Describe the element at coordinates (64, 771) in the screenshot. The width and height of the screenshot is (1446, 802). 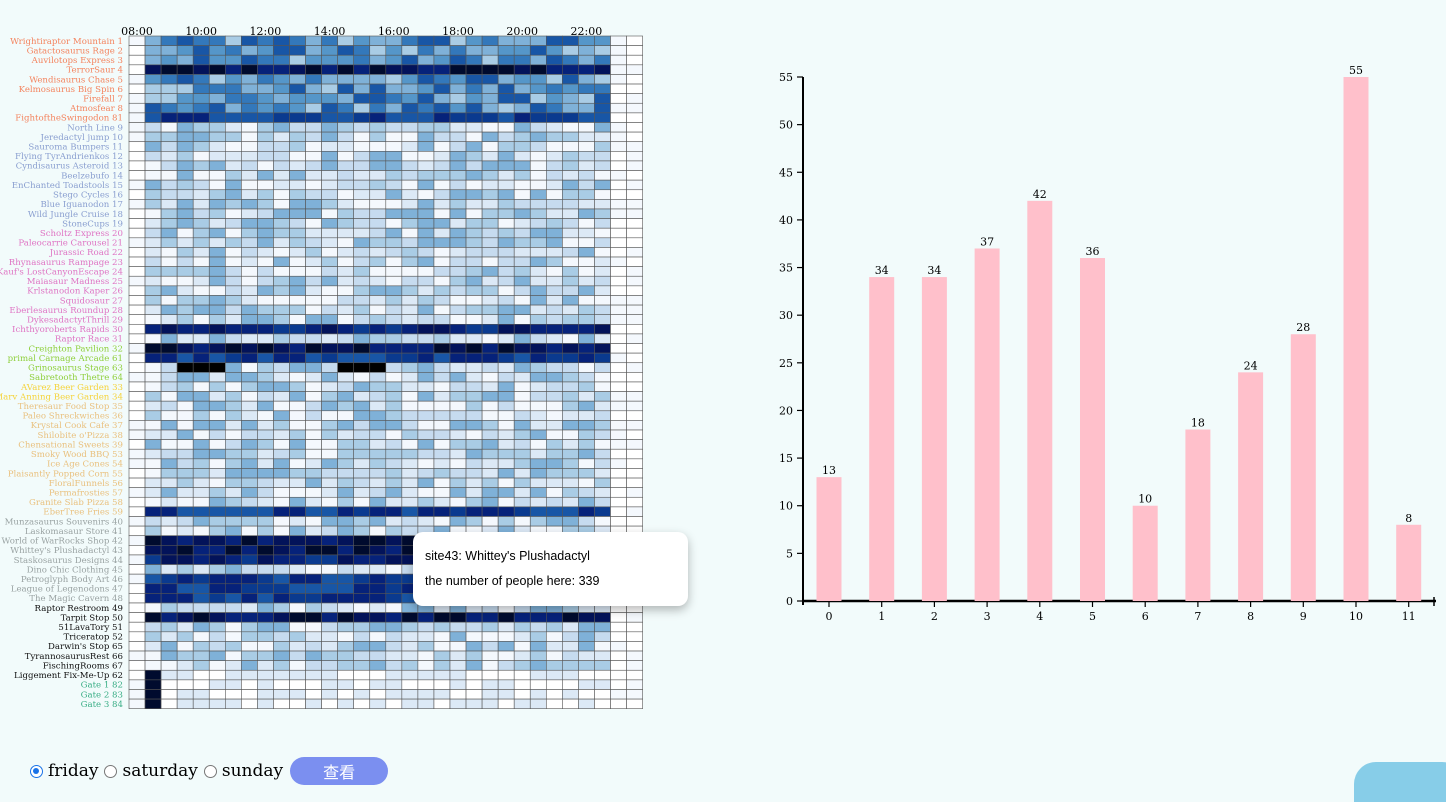
I see `radio-friday: friday` at that location.